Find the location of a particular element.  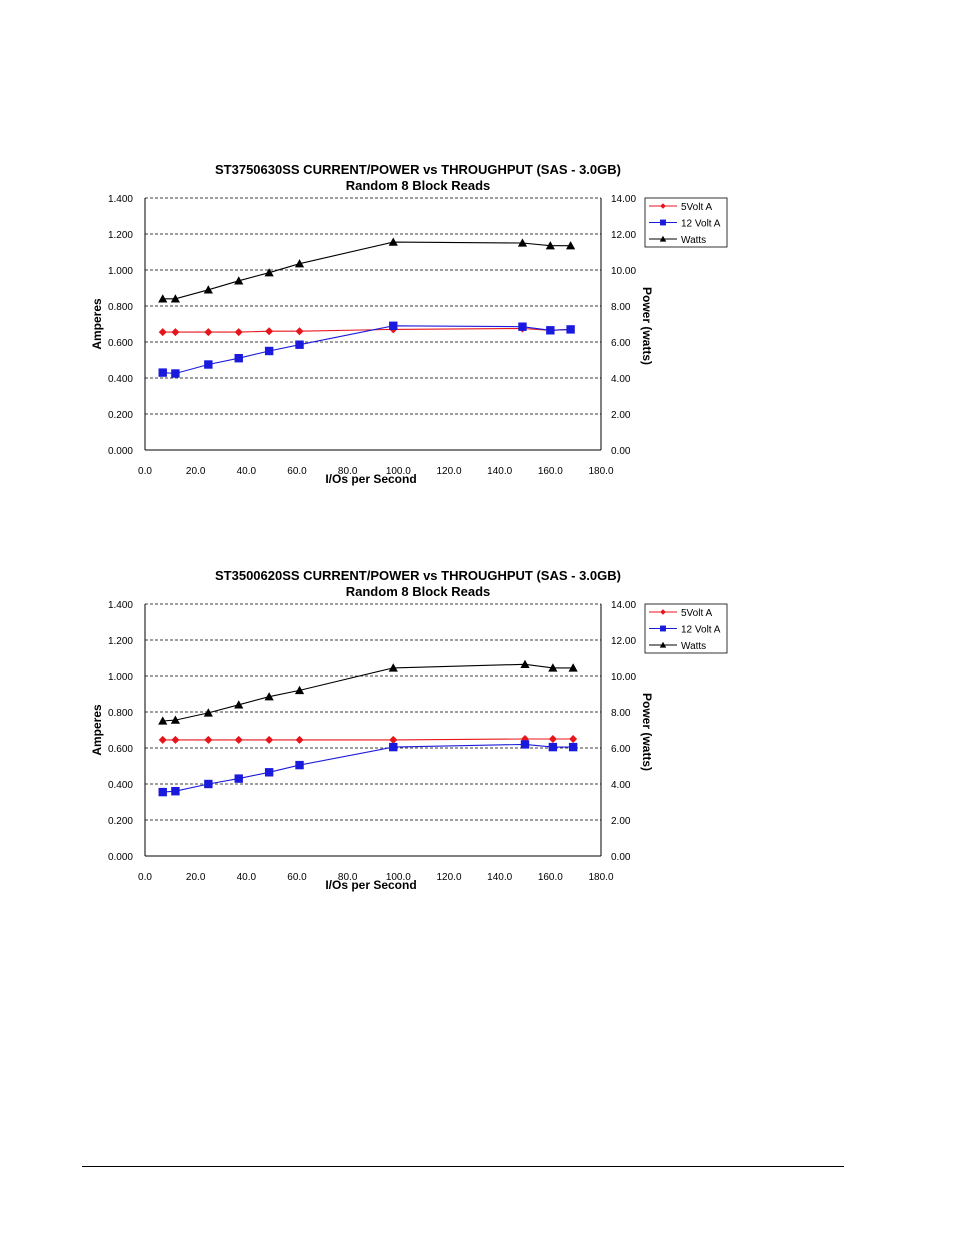

footer-rule is located at coordinates (463, 1166).